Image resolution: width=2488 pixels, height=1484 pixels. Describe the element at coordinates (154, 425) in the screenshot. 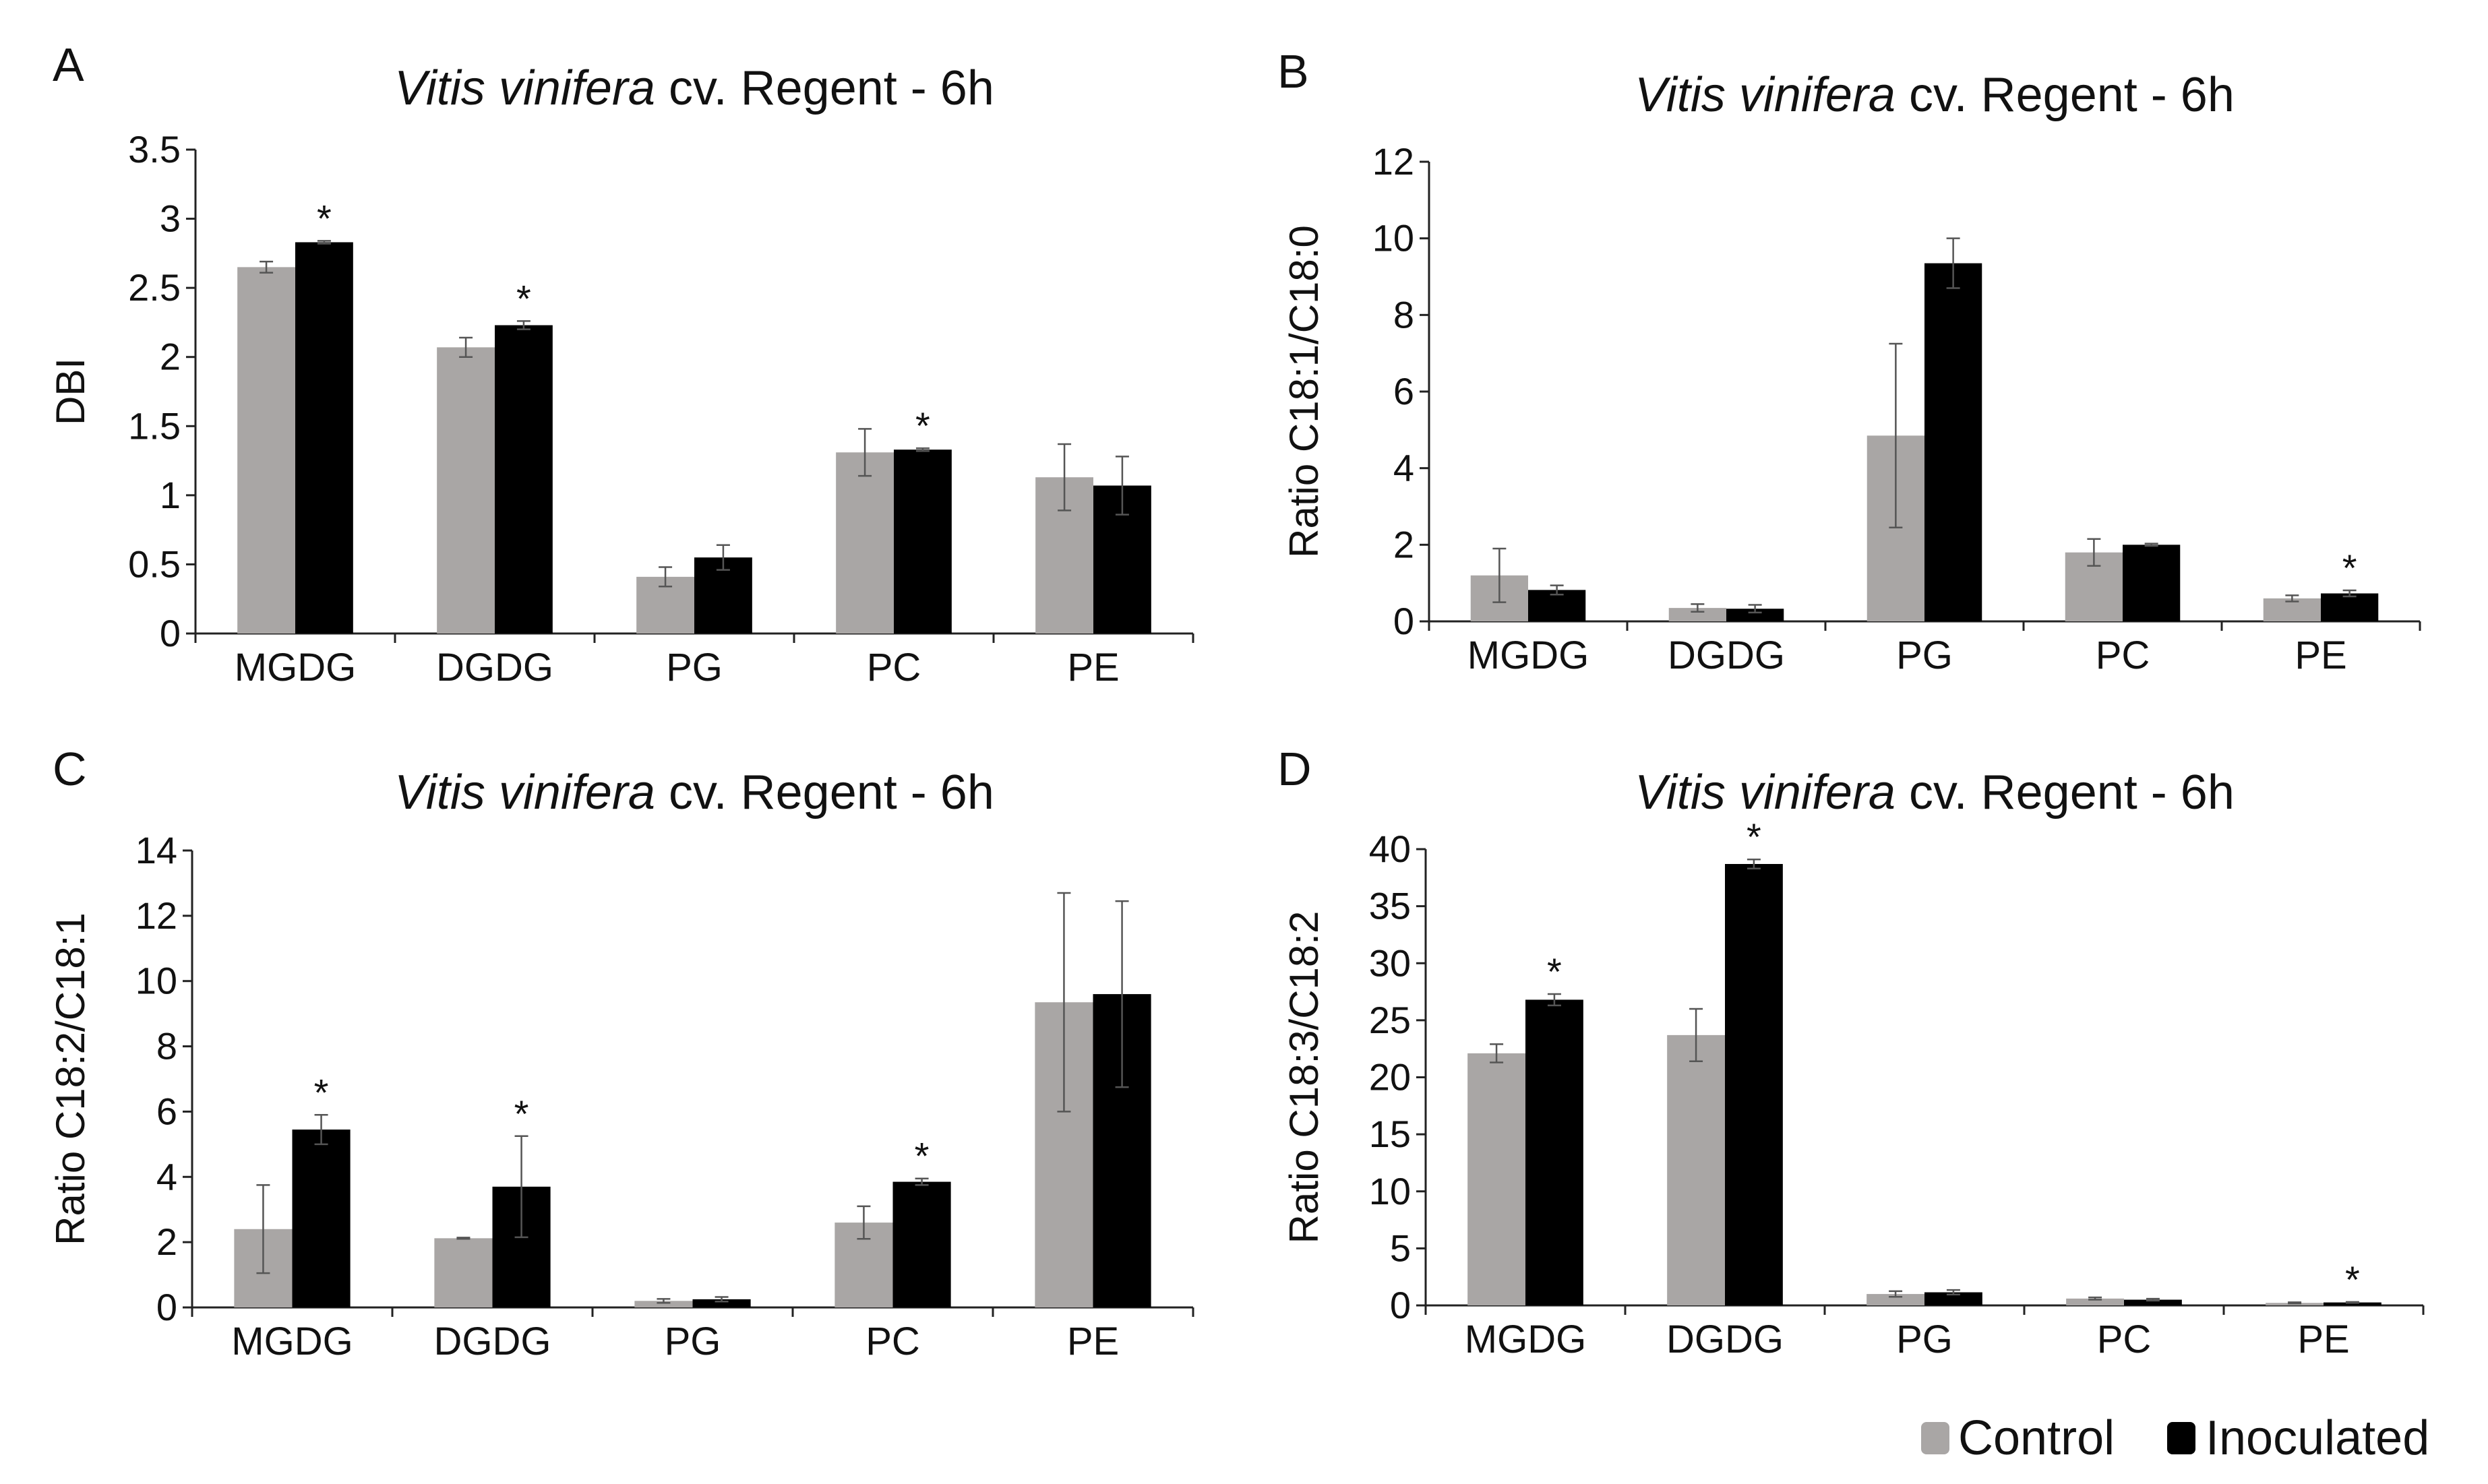

I see `y-tick-label: 1.5` at that location.